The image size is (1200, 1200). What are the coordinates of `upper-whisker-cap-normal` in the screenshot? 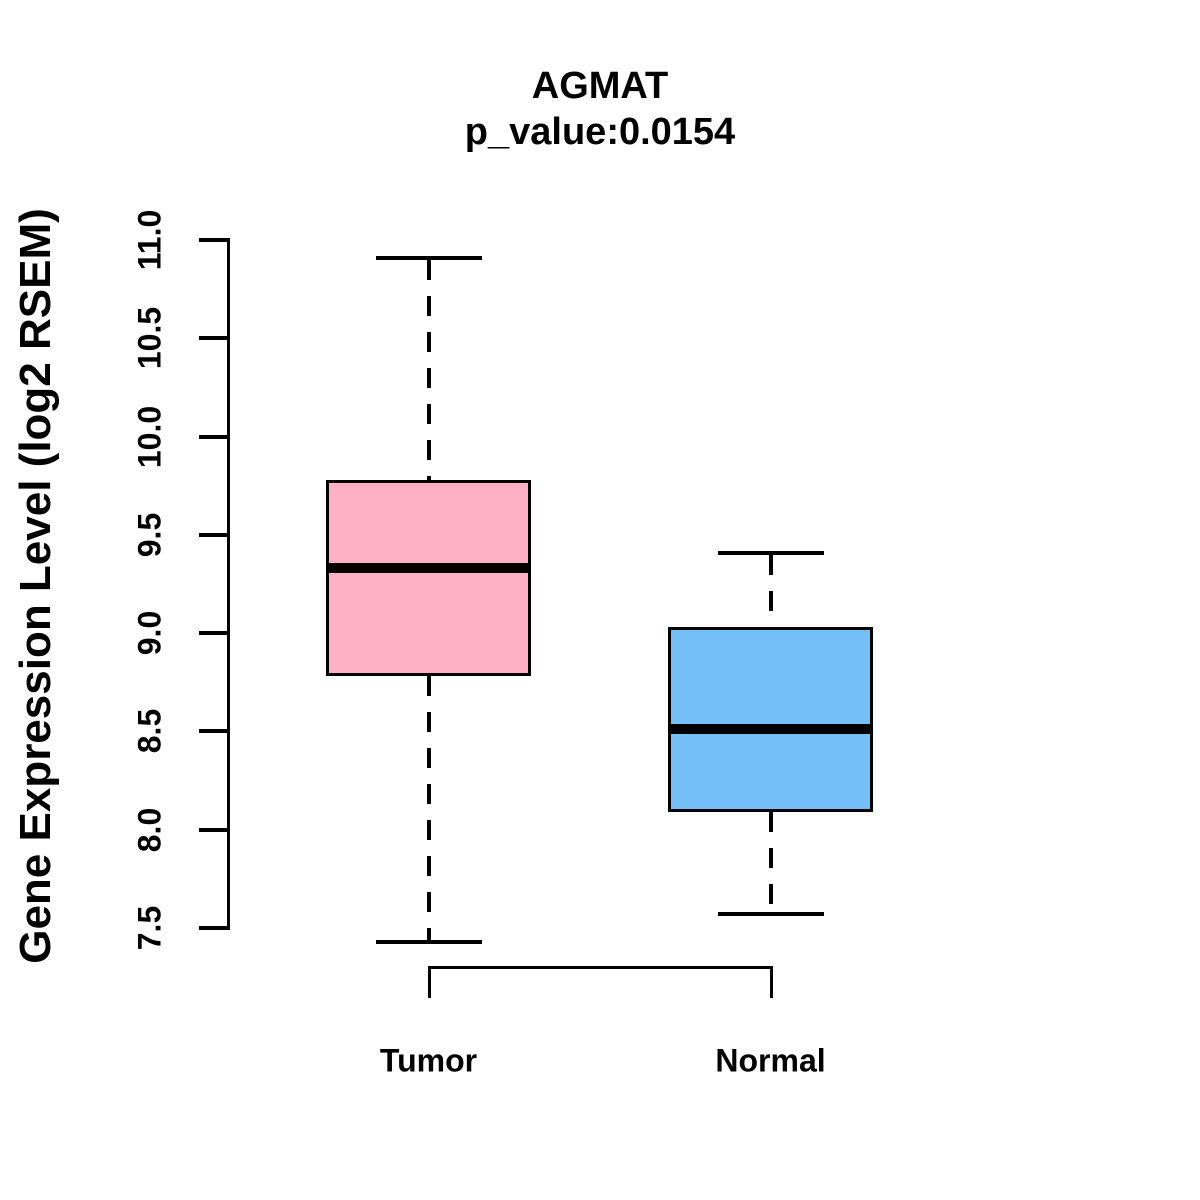 It's located at (770, 552).